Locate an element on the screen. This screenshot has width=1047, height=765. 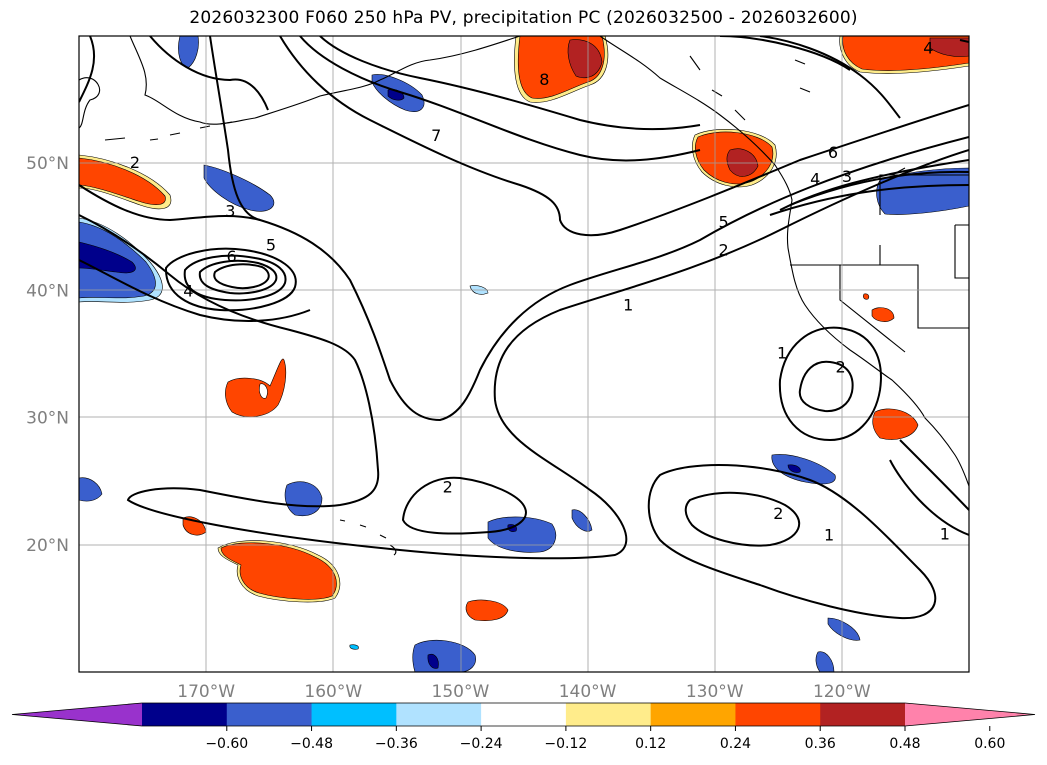
longitude-label: 170°W is located at coordinates (206, 692).